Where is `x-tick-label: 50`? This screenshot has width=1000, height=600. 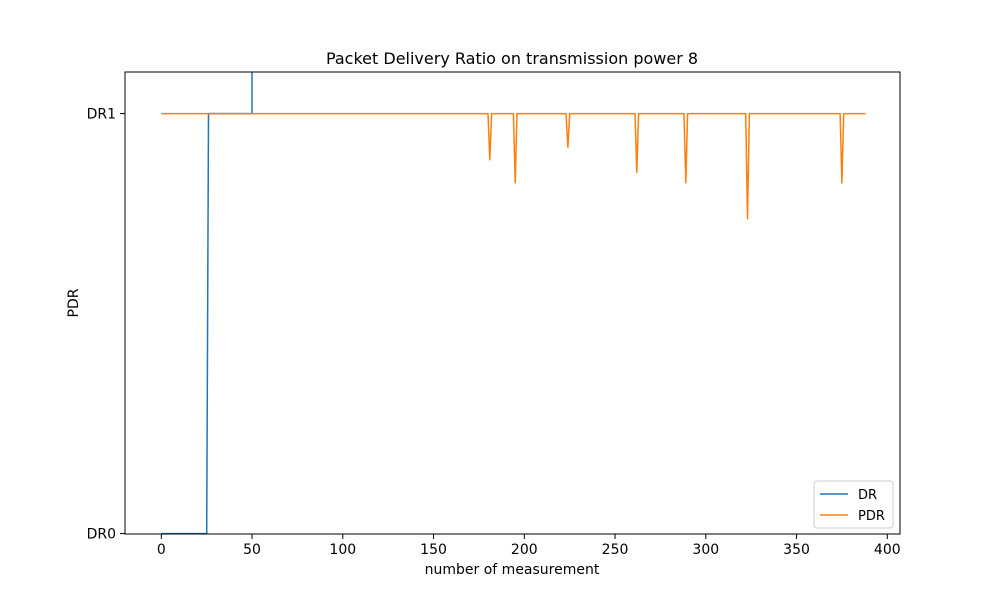 x-tick-label: 50 is located at coordinates (252, 550).